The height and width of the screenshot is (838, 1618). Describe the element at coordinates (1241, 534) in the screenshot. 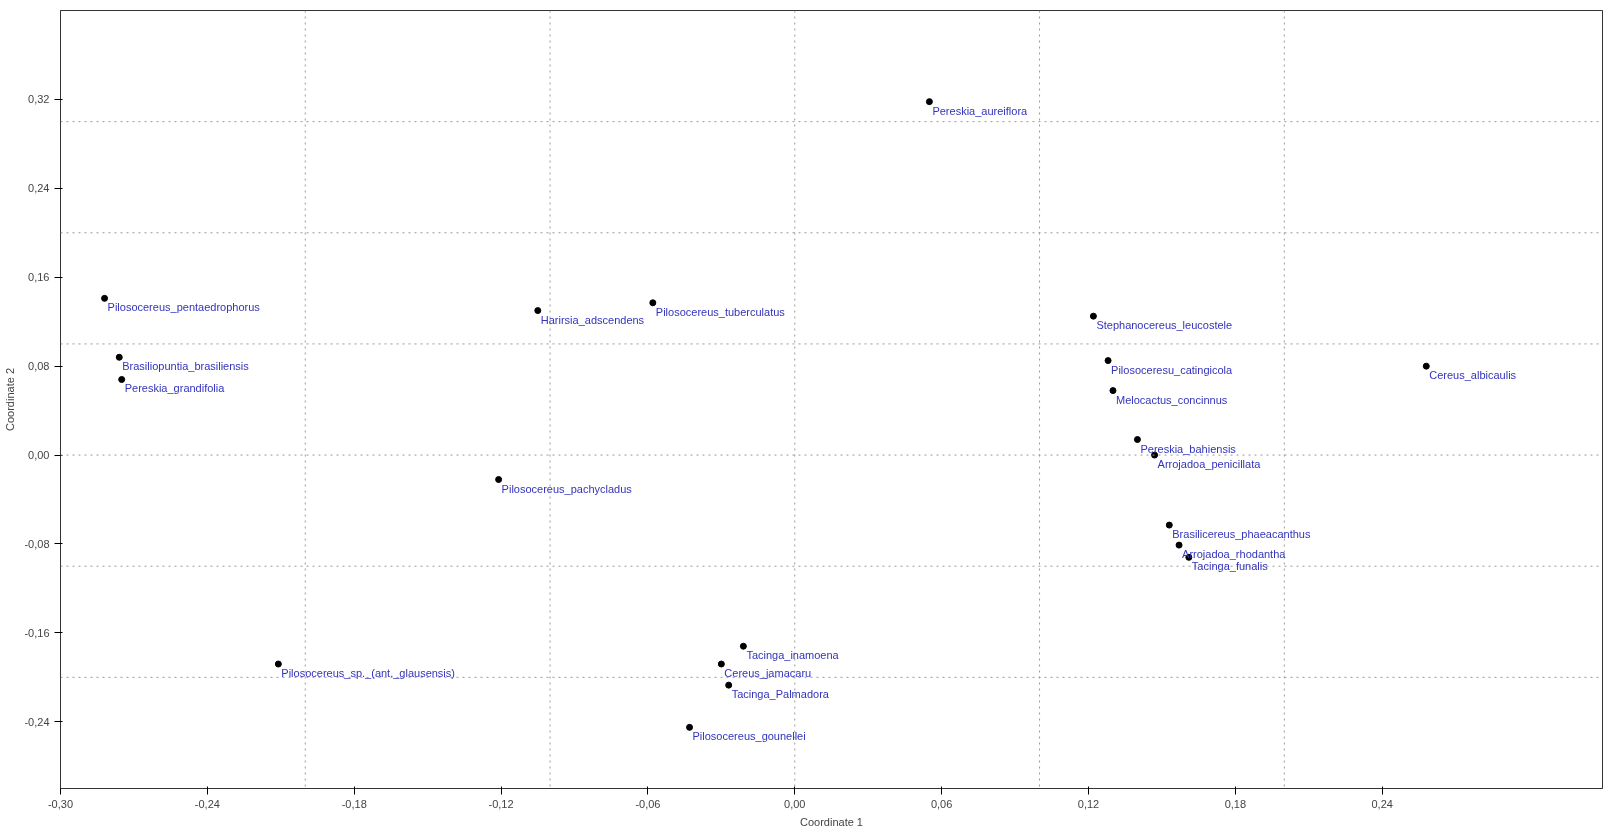

I see `annotation: Brasilicereus_phaeacanthus` at that location.